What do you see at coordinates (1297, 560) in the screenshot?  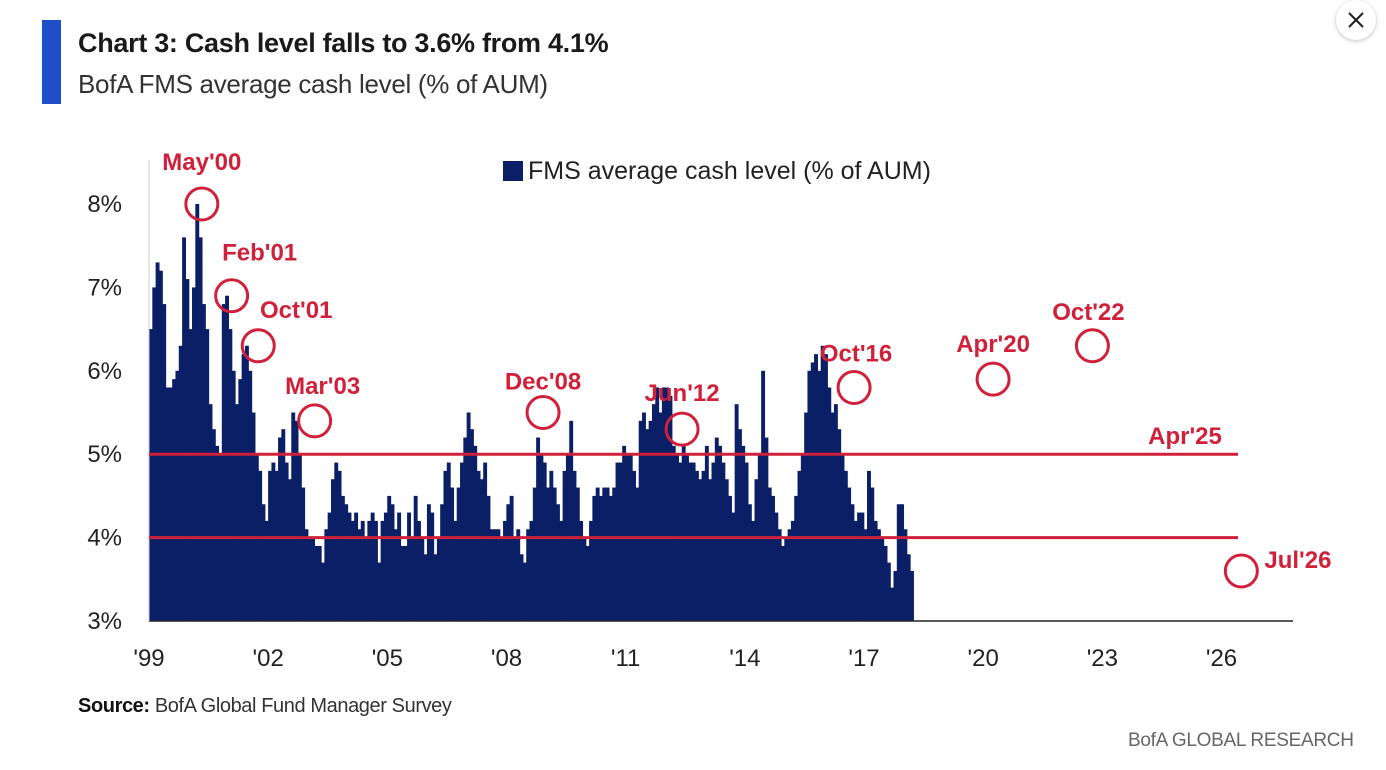 I see `annotation-label: Jul'26` at bounding box center [1297, 560].